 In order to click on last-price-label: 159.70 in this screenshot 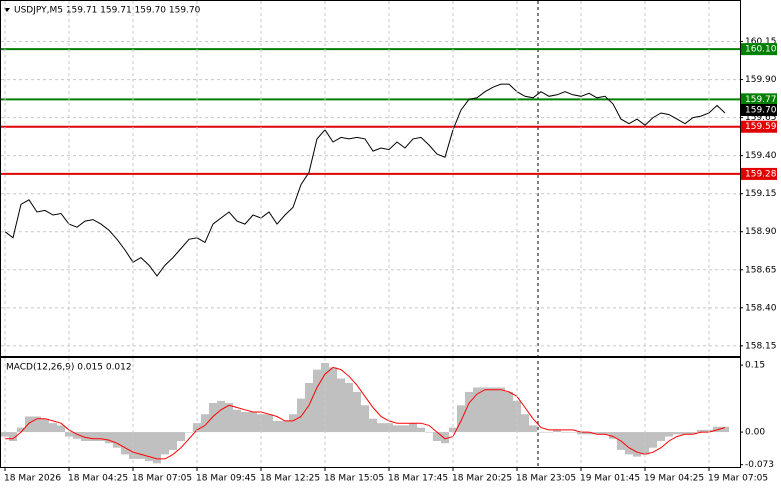, I will do `click(761, 111)`.